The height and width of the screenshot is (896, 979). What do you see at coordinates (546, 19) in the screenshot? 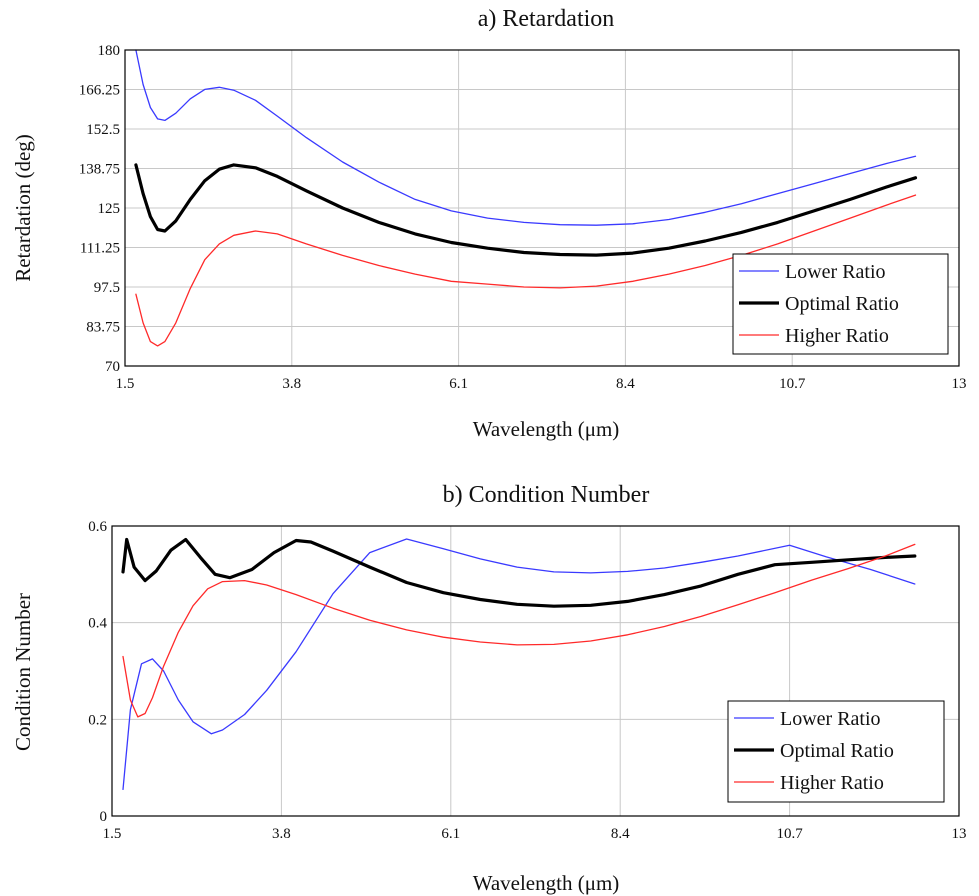
I see `chart-title: a) Retardation` at bounding box center [546, 19].